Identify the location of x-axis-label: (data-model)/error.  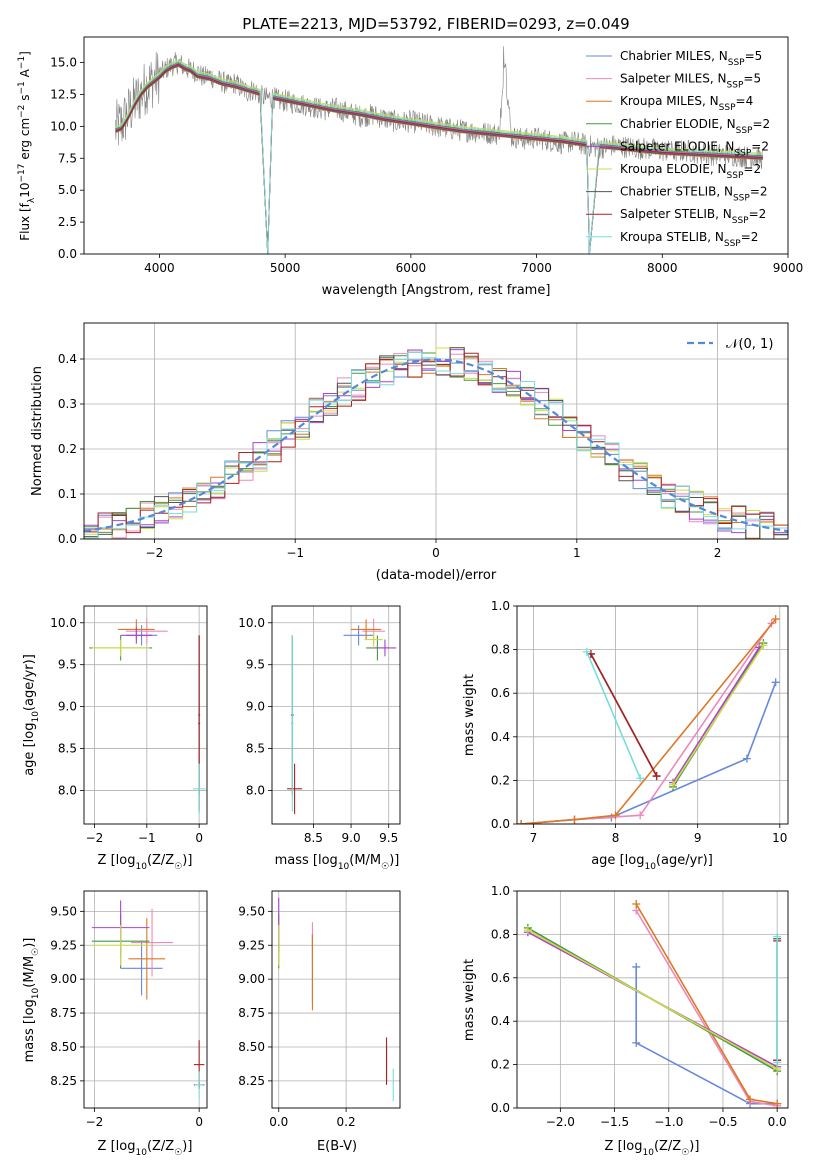
(436, 575).